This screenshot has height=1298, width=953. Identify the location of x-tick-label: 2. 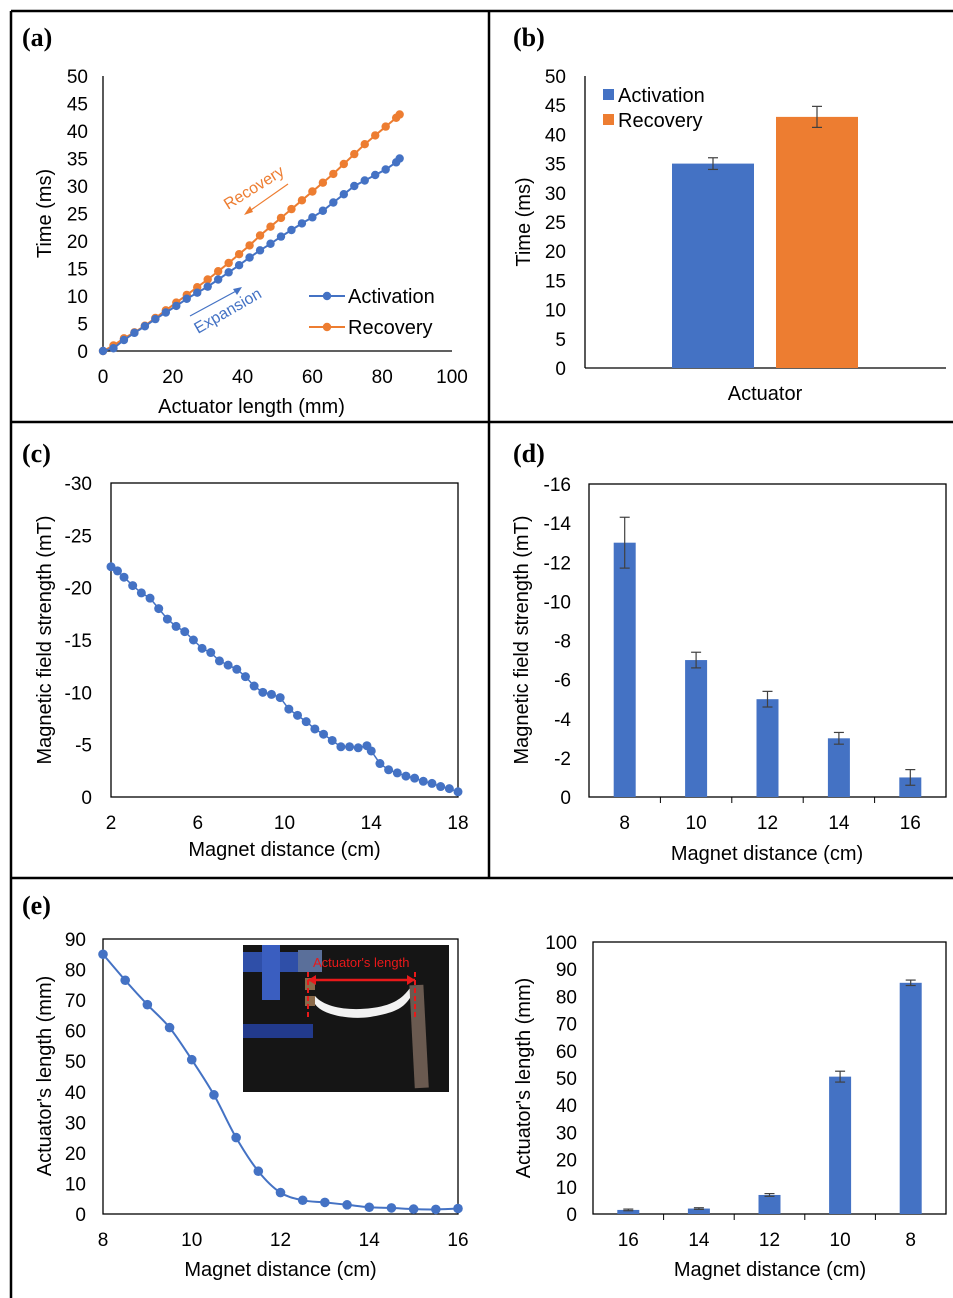
(111, 823).